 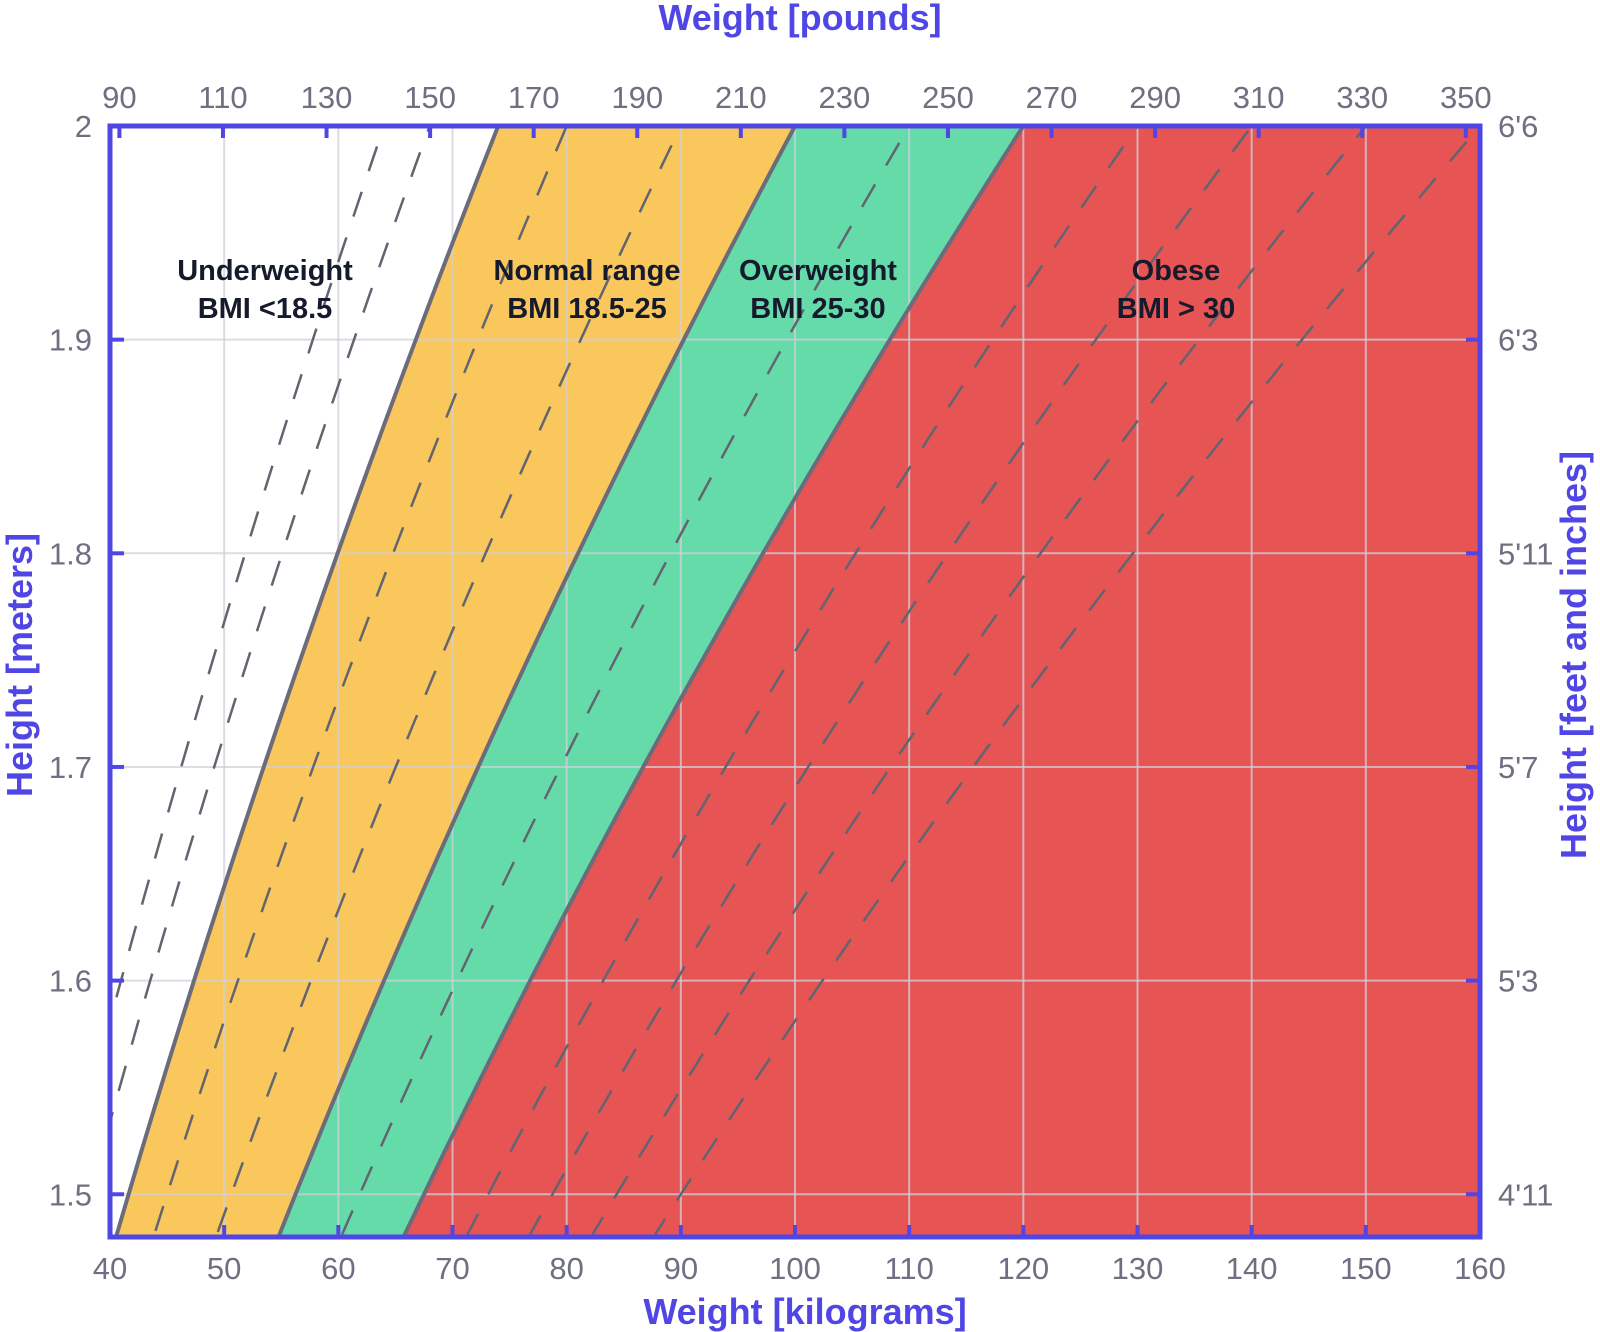 I want to click on tick-label-top: 170, so click(x=534, y=97).